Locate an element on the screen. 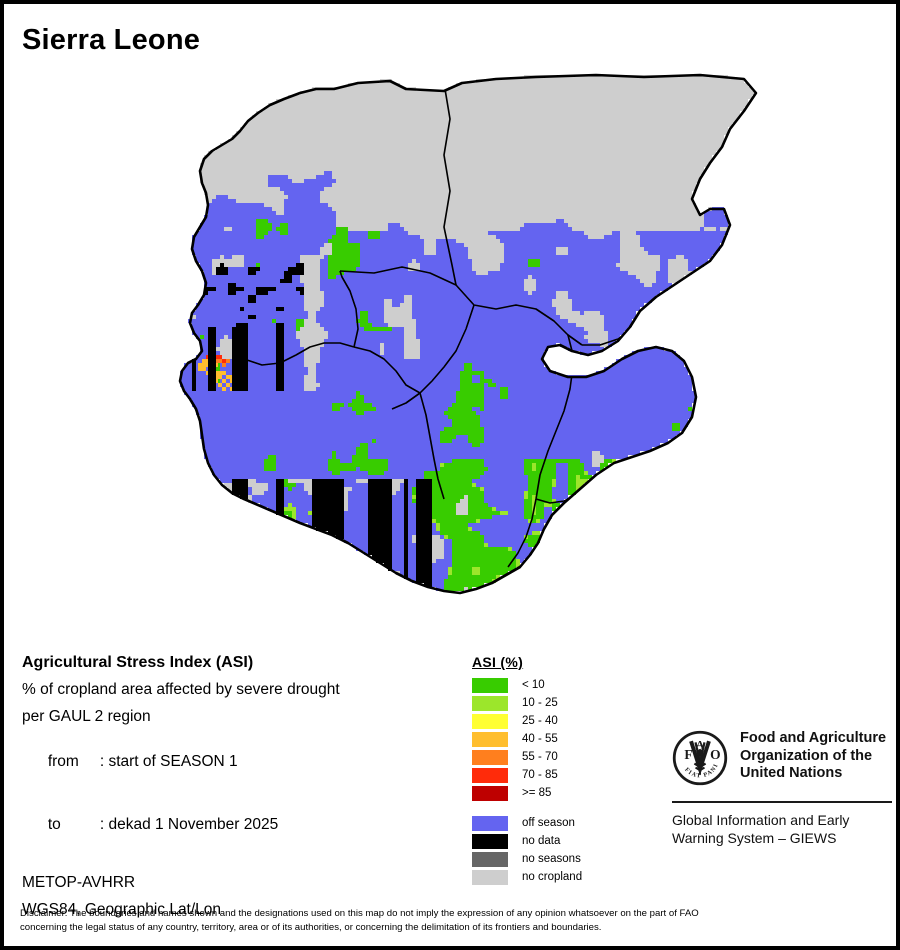  legend-class-label: 55 - 70 is located at coordinates (540, 757).